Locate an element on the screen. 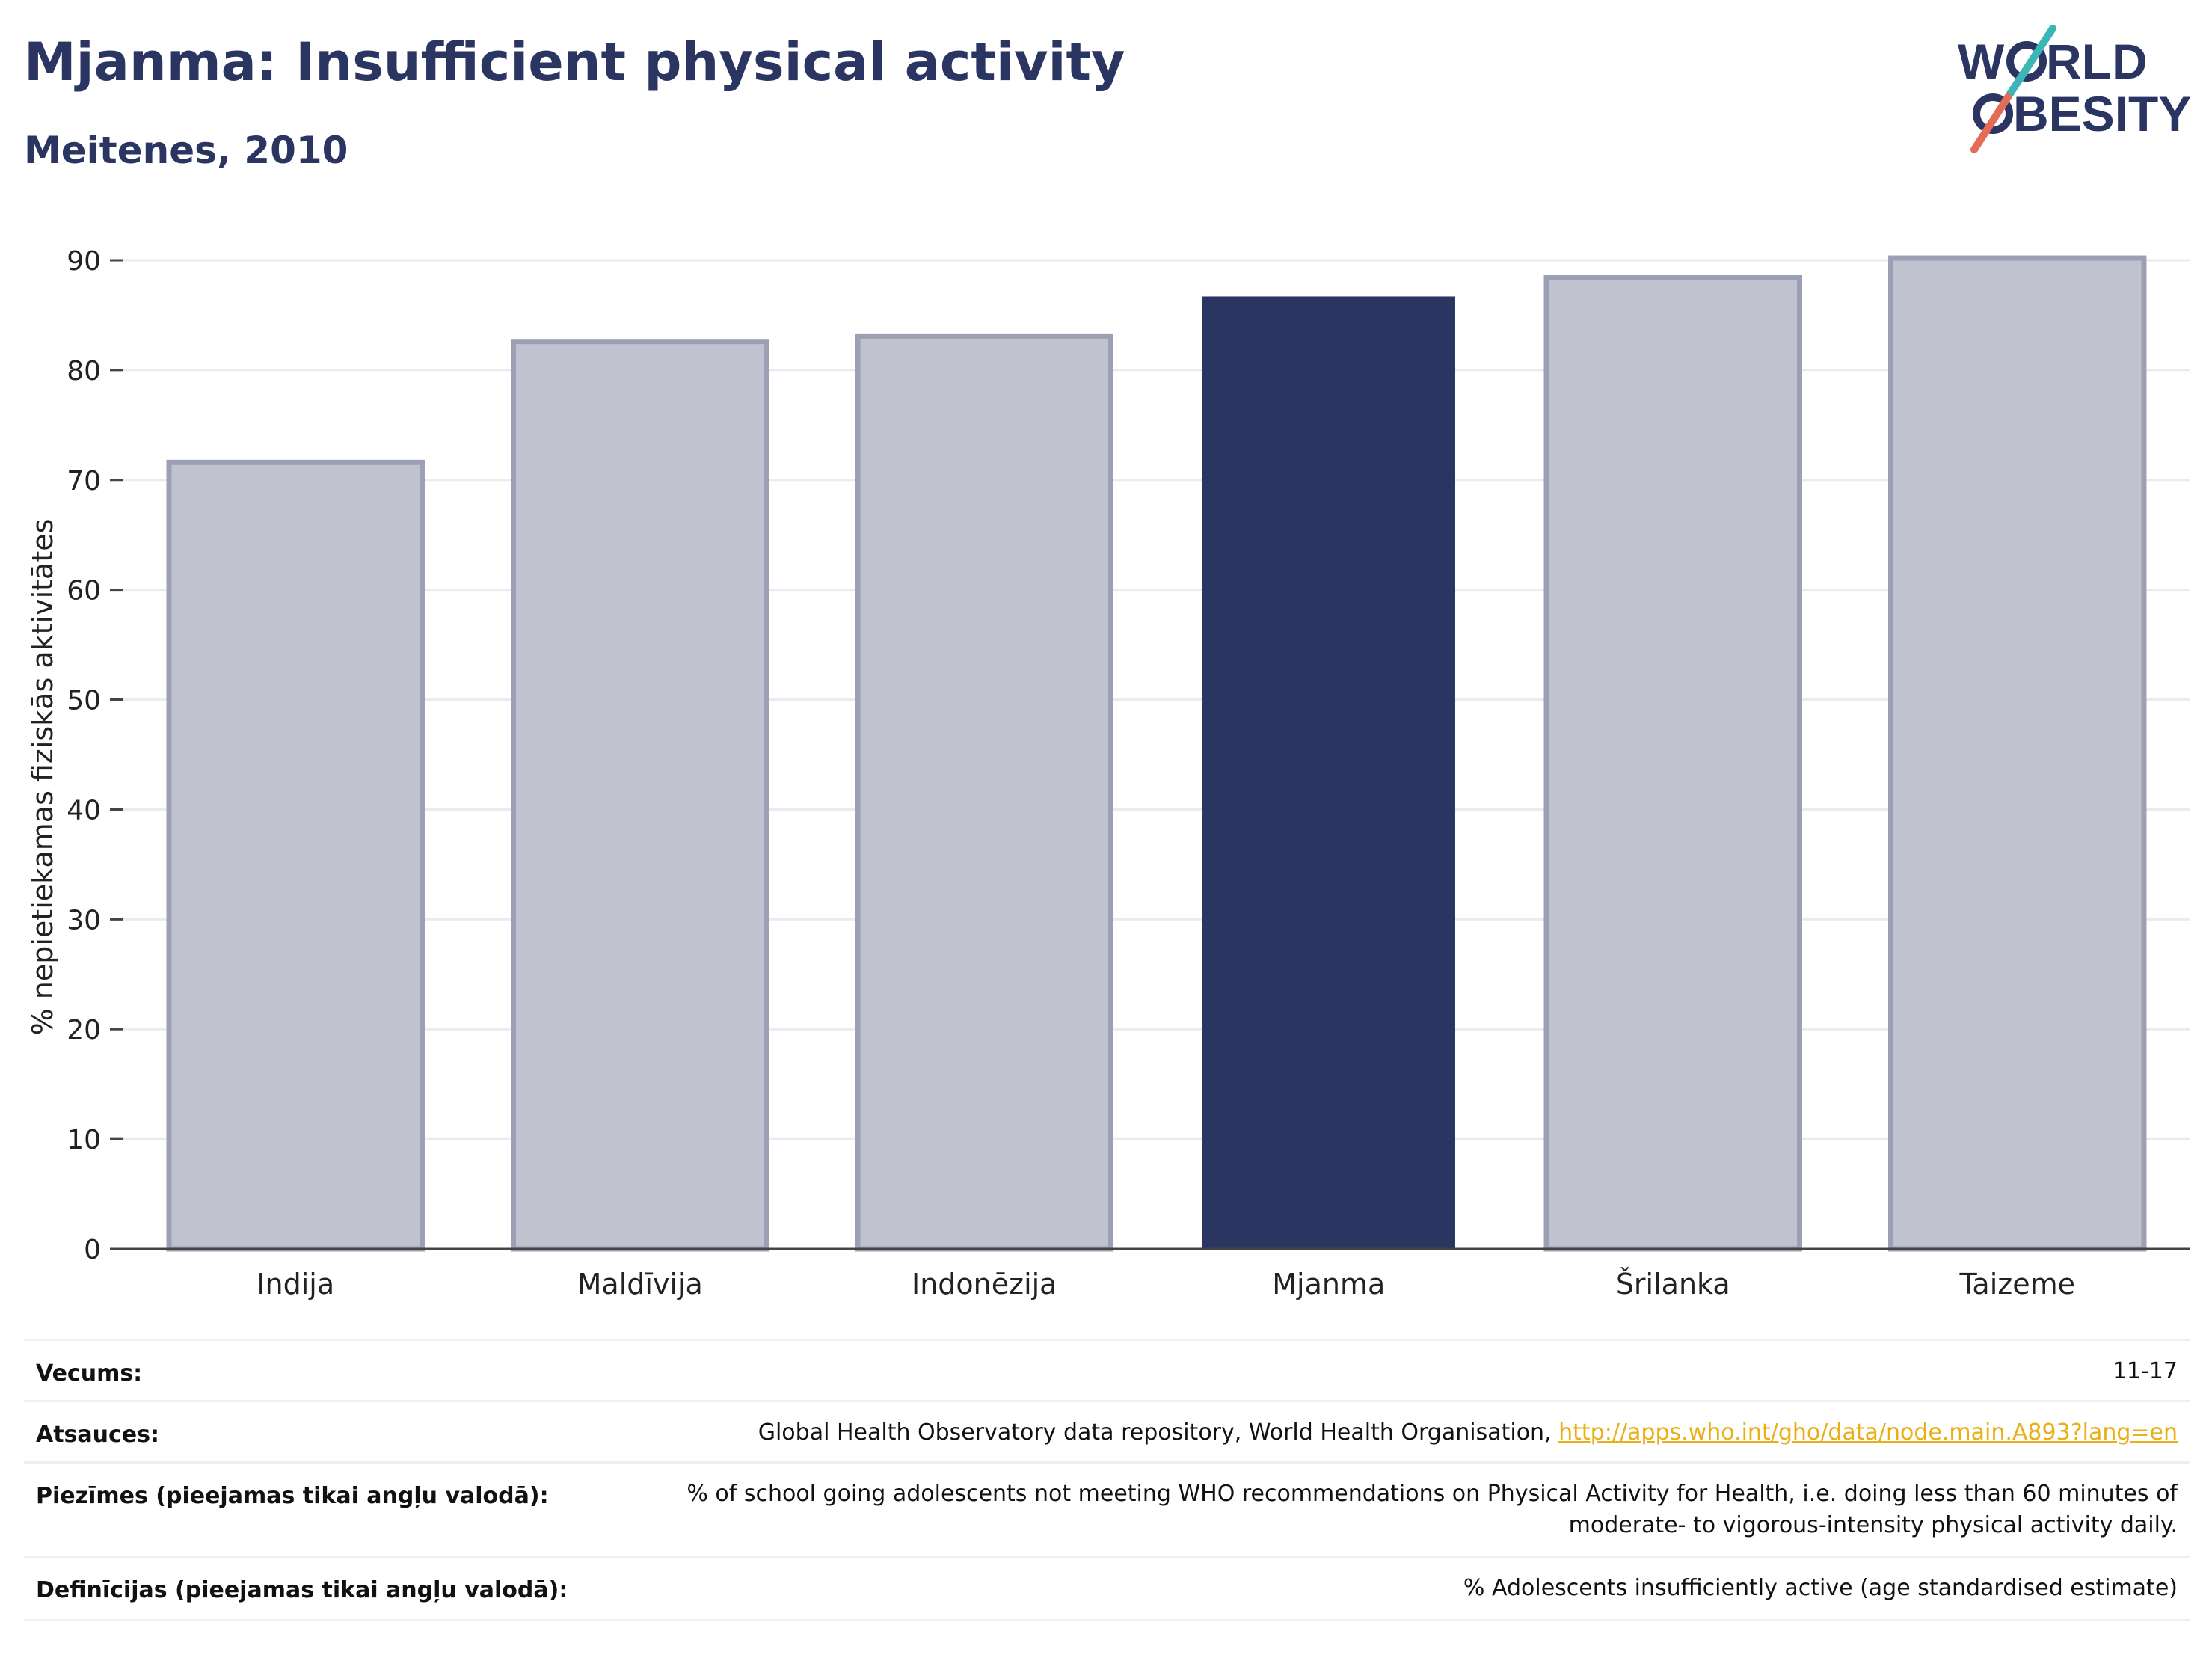 The height and width of the screenshot is (1655, 2212). x-tick-label: Mjanma is located at coordinates (1328, 1284).